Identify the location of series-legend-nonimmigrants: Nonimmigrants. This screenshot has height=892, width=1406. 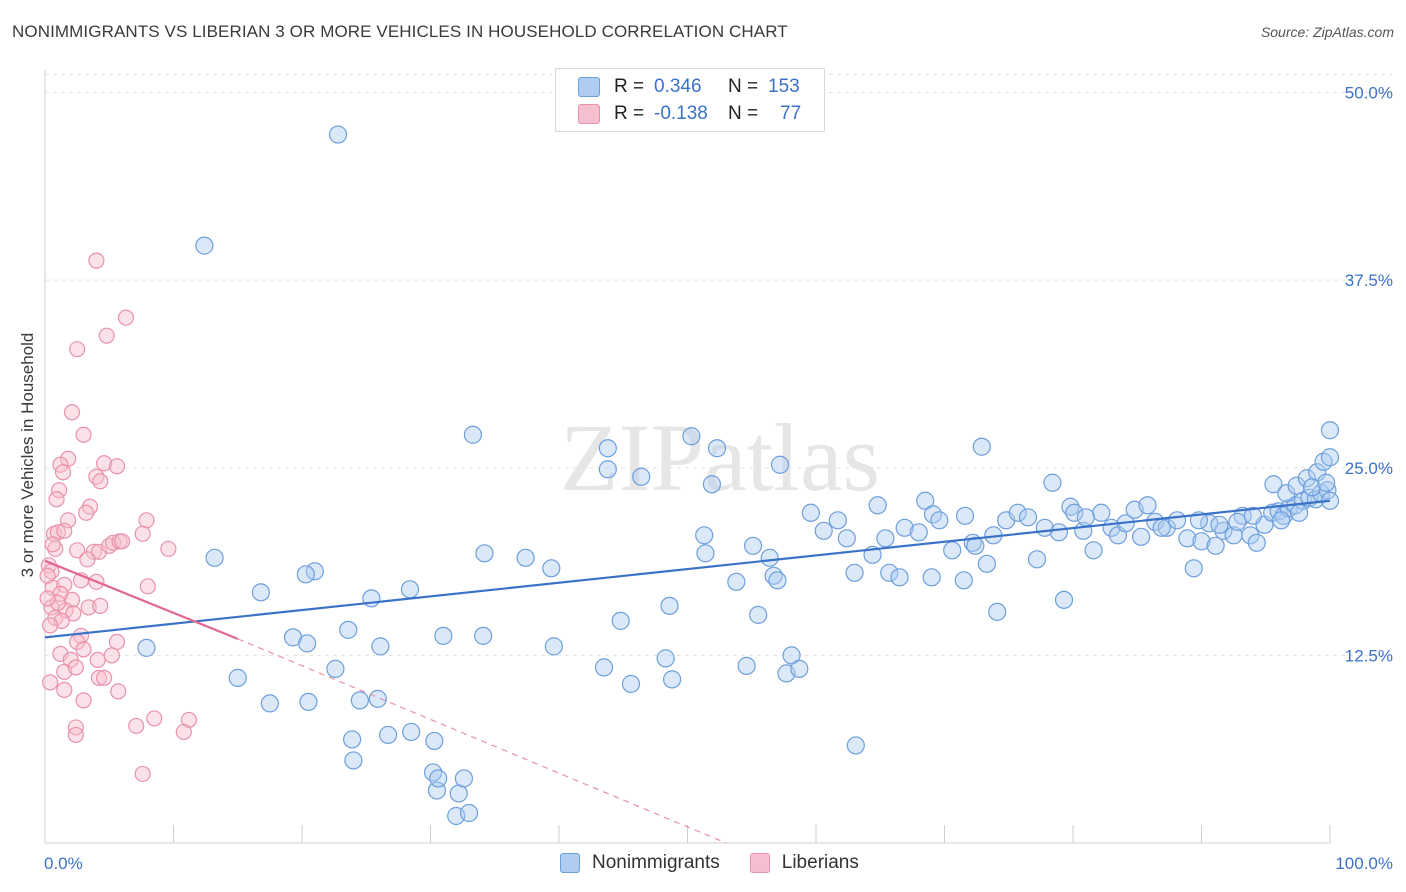
(640, 863).